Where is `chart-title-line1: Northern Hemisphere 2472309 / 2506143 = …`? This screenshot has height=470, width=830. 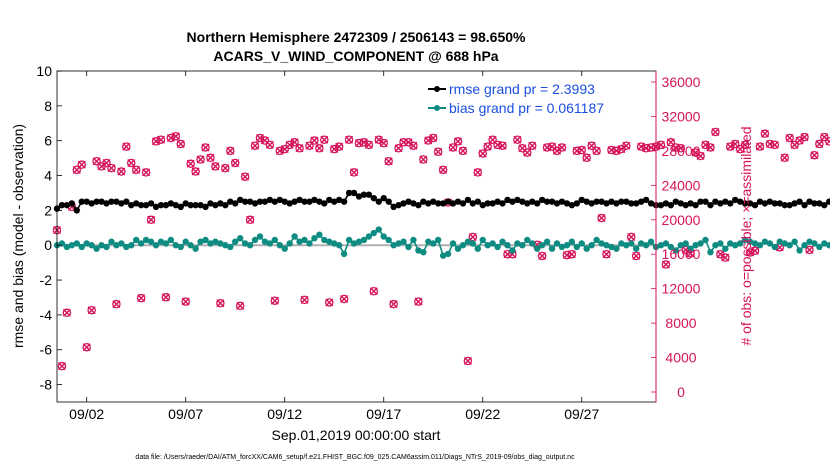
chart-title-line1: Northern Hemisphere 2472309 / 2506143 = … is located at coordinates (356, 37).